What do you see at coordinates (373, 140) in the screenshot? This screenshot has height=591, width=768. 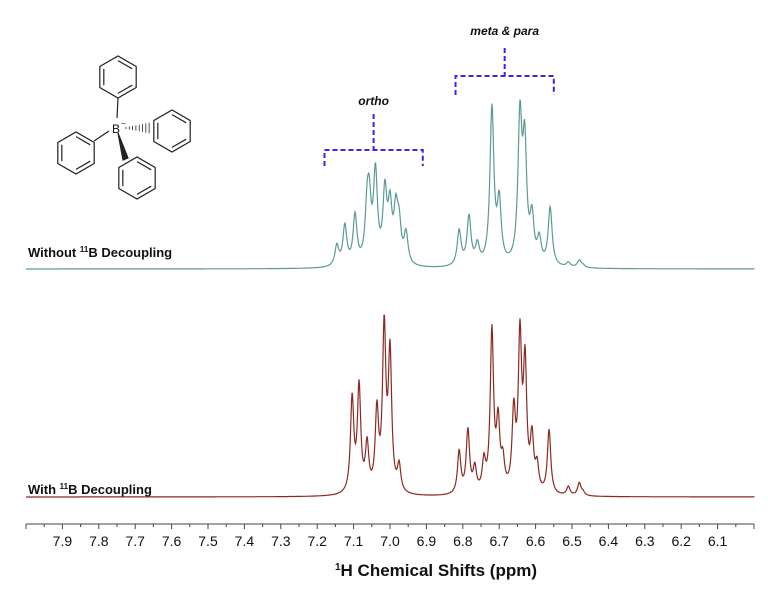 I see `bracket-ortho` at bounding box center [373, 140].